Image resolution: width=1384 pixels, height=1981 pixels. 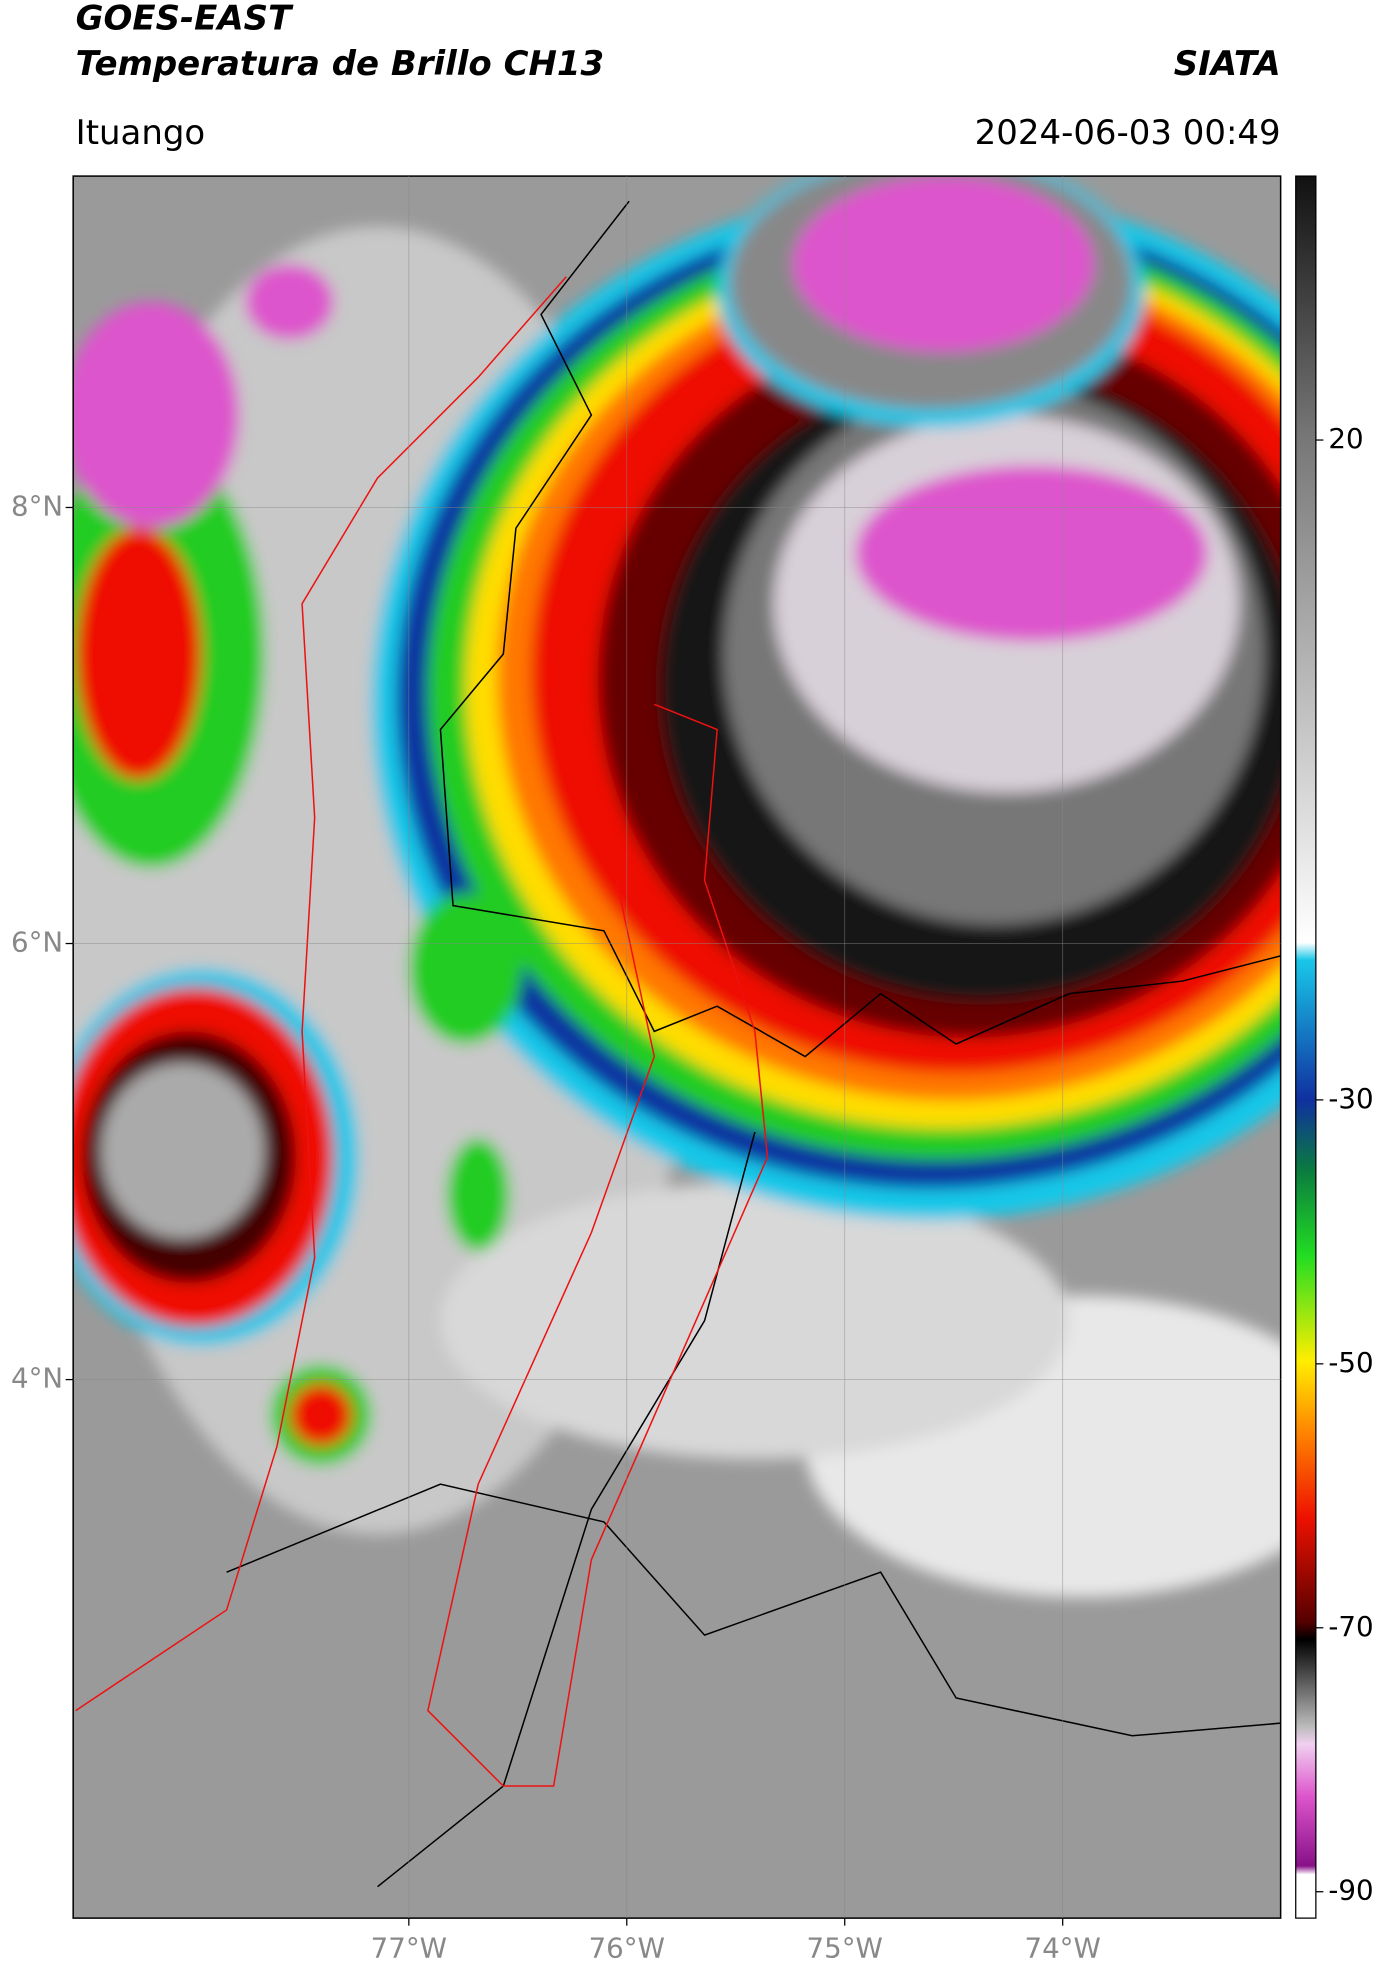 I want to click on timestamp: 2024-06-03 00:49, so click(x=1128, y=133).